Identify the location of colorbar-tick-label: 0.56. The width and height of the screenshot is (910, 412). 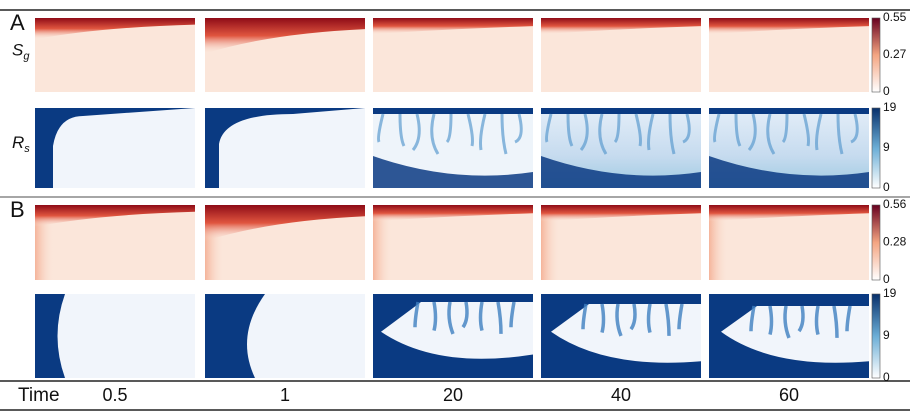
(895, 204).